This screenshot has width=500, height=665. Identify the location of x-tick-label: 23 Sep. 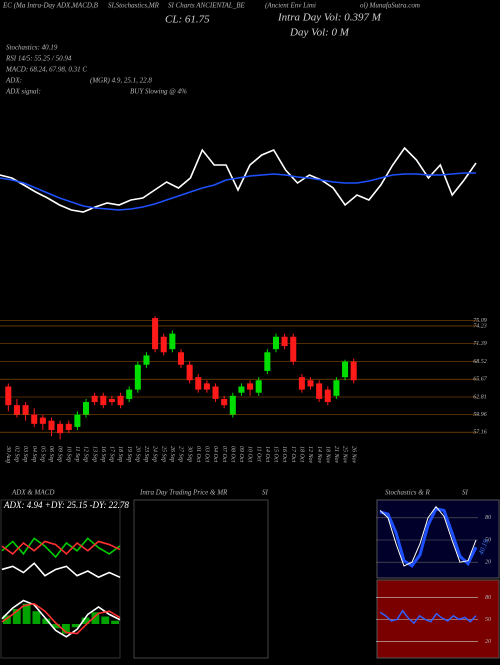
(146, 454).